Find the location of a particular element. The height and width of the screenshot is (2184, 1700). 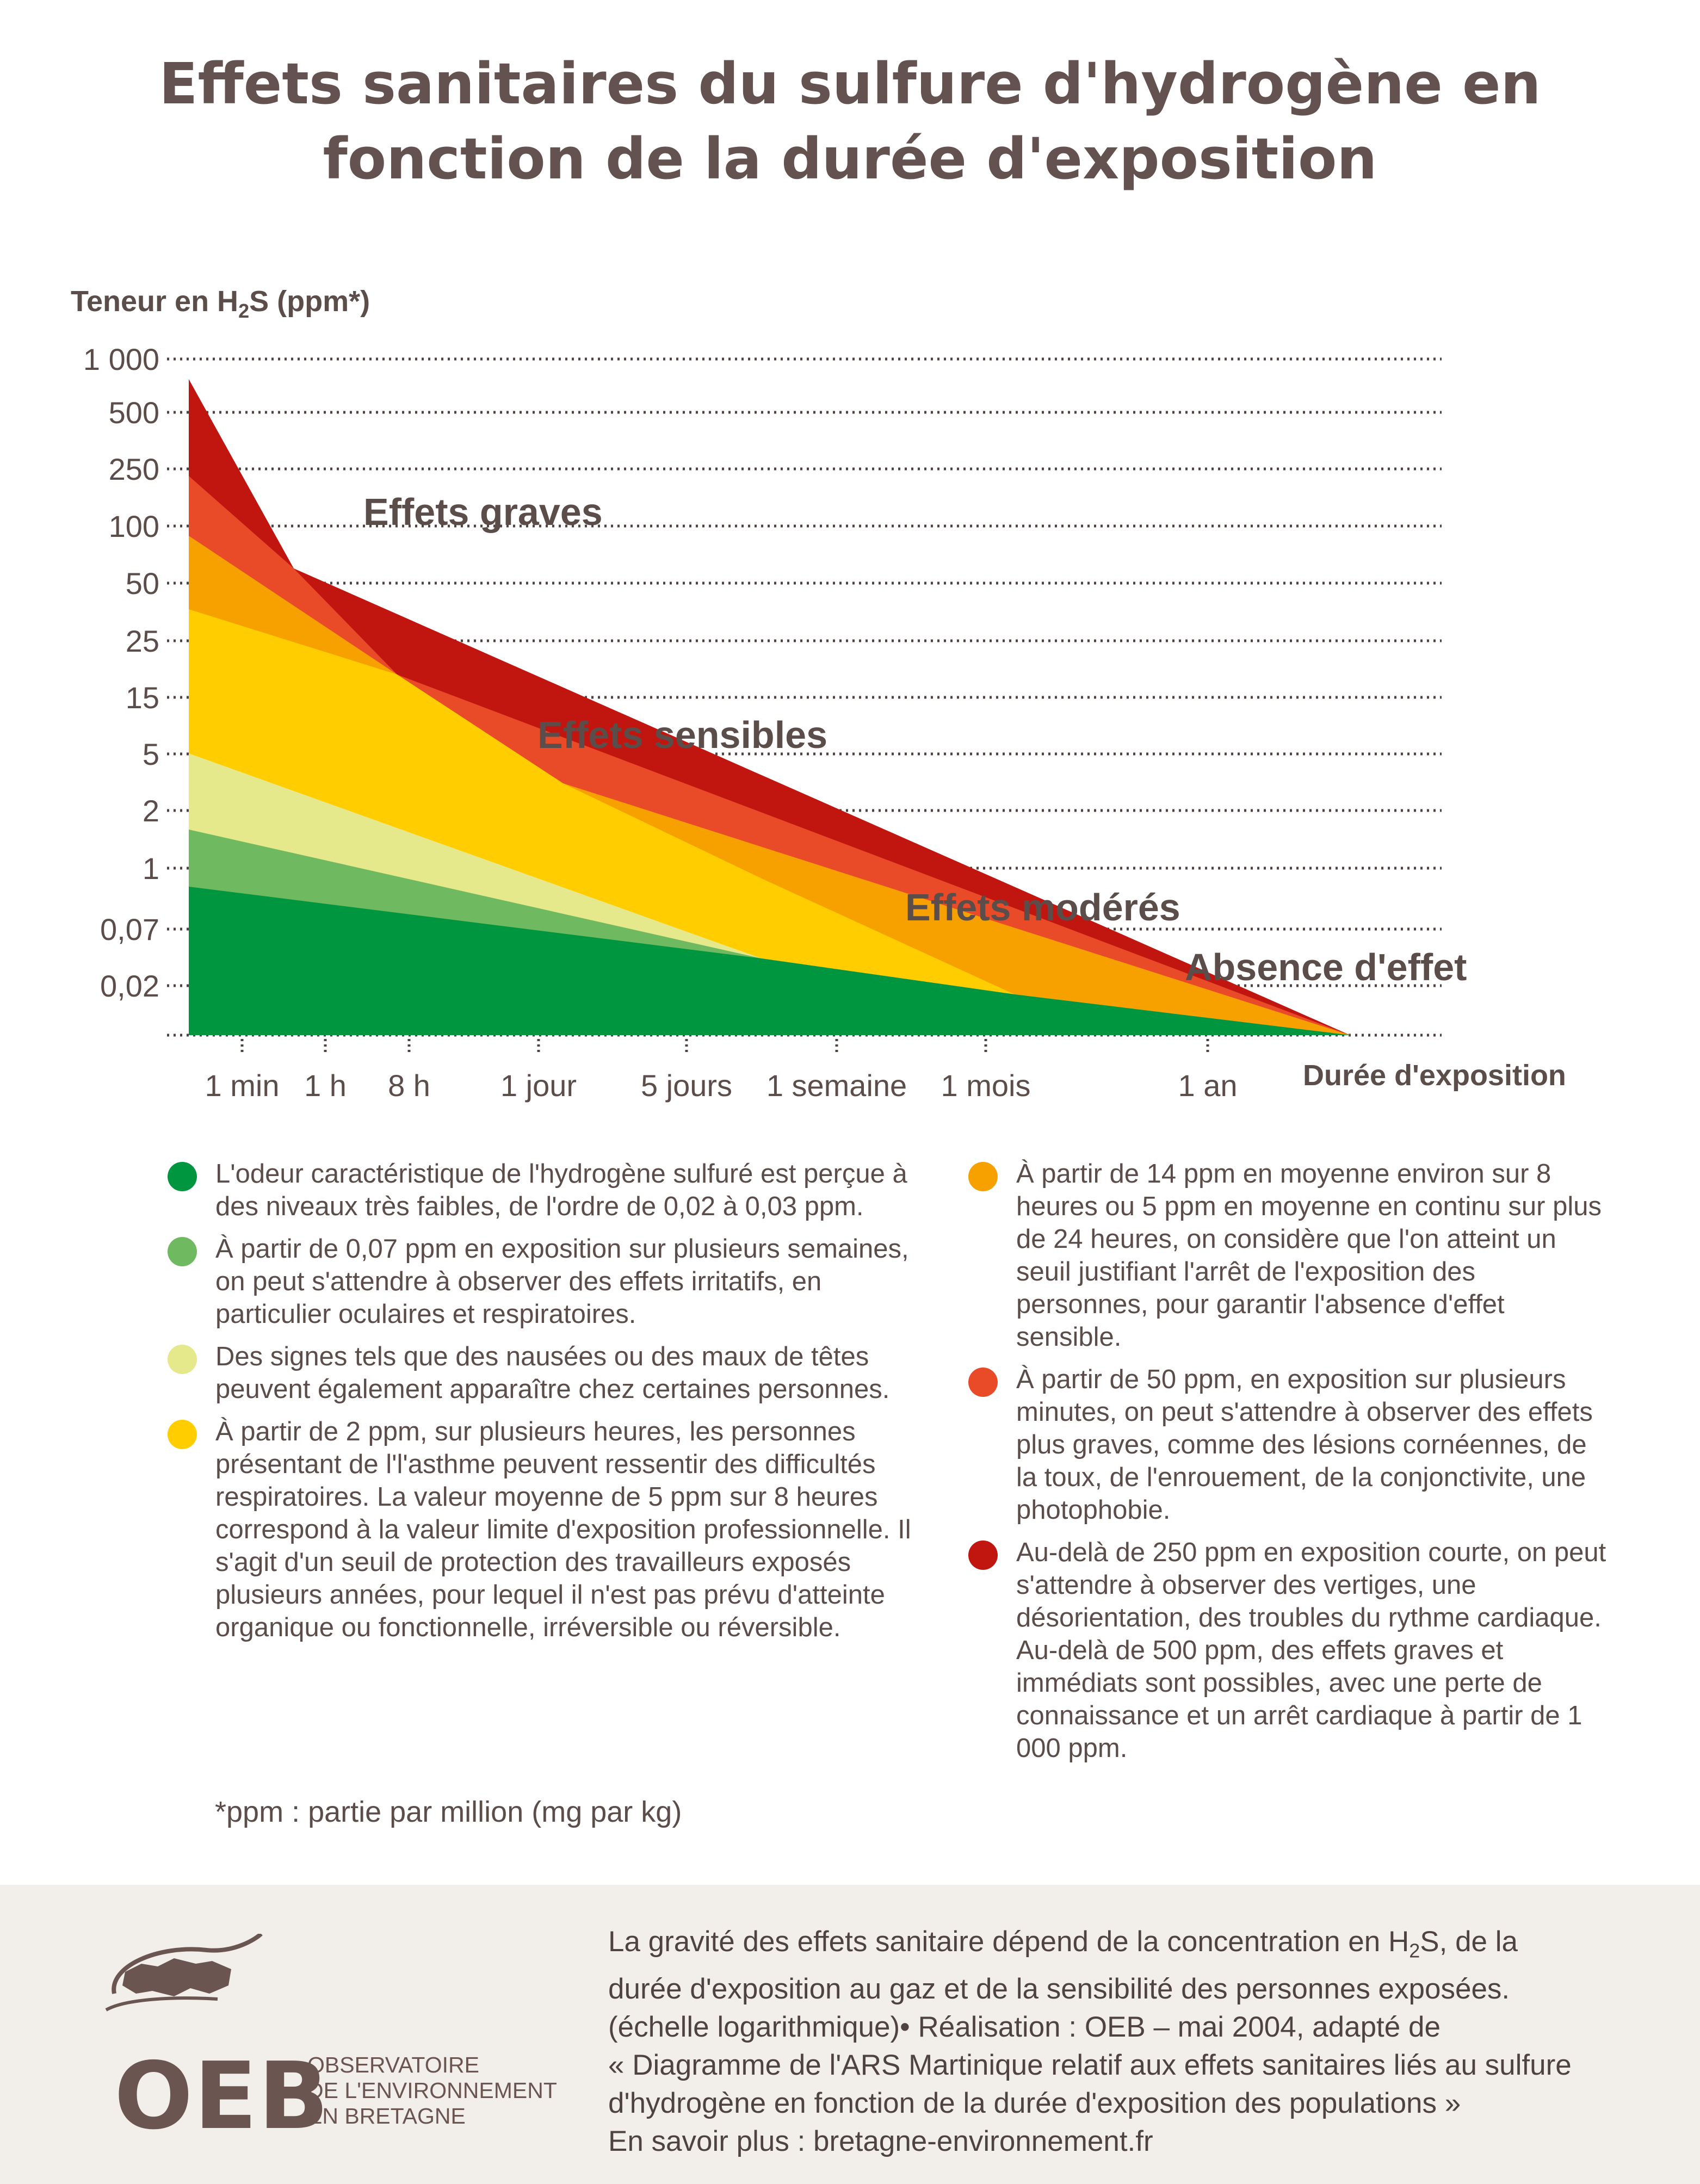

y-tick-label: 0,02 is located at coordinates (129, 986).